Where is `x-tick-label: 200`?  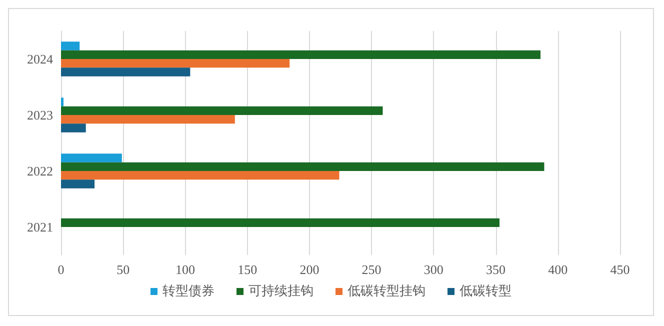 x-tick-label: 200 is located at coordinates (310, 269).